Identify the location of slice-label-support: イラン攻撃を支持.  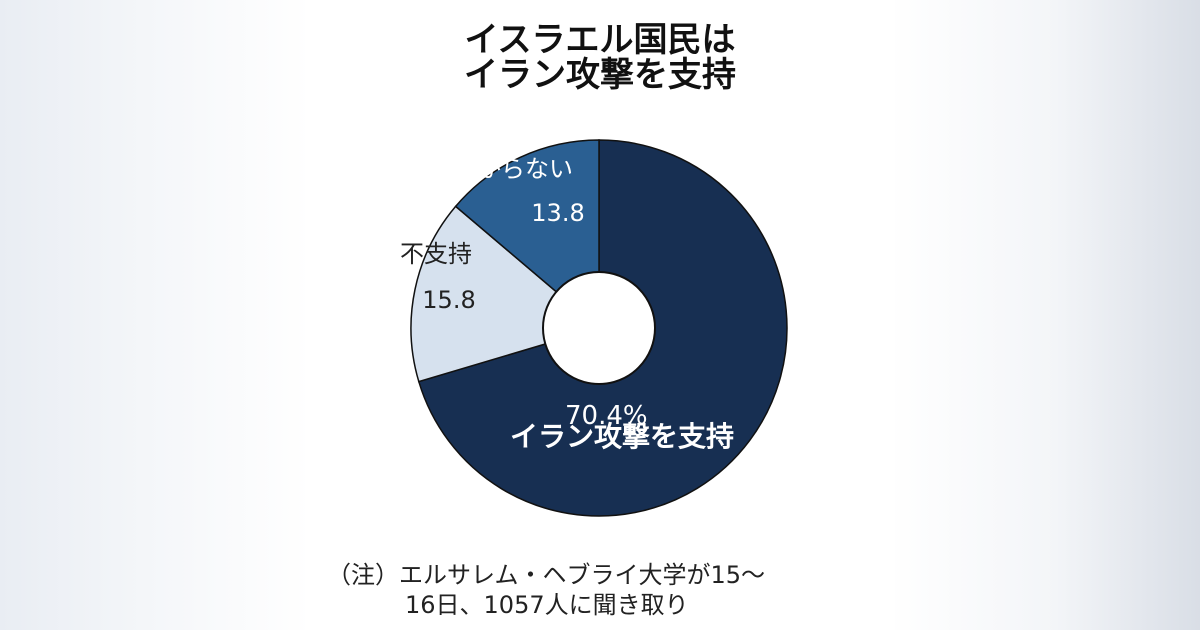
(622, 436).